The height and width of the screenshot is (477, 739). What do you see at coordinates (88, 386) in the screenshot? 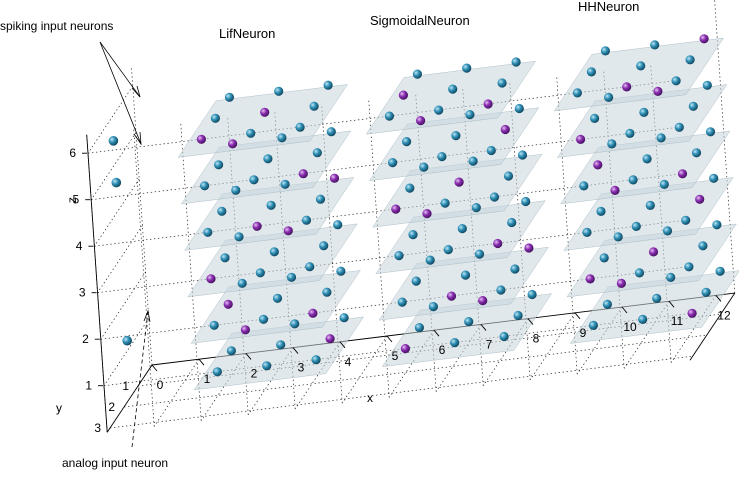
I see `z-tick-label: 1` at bounding box center [88, 386].